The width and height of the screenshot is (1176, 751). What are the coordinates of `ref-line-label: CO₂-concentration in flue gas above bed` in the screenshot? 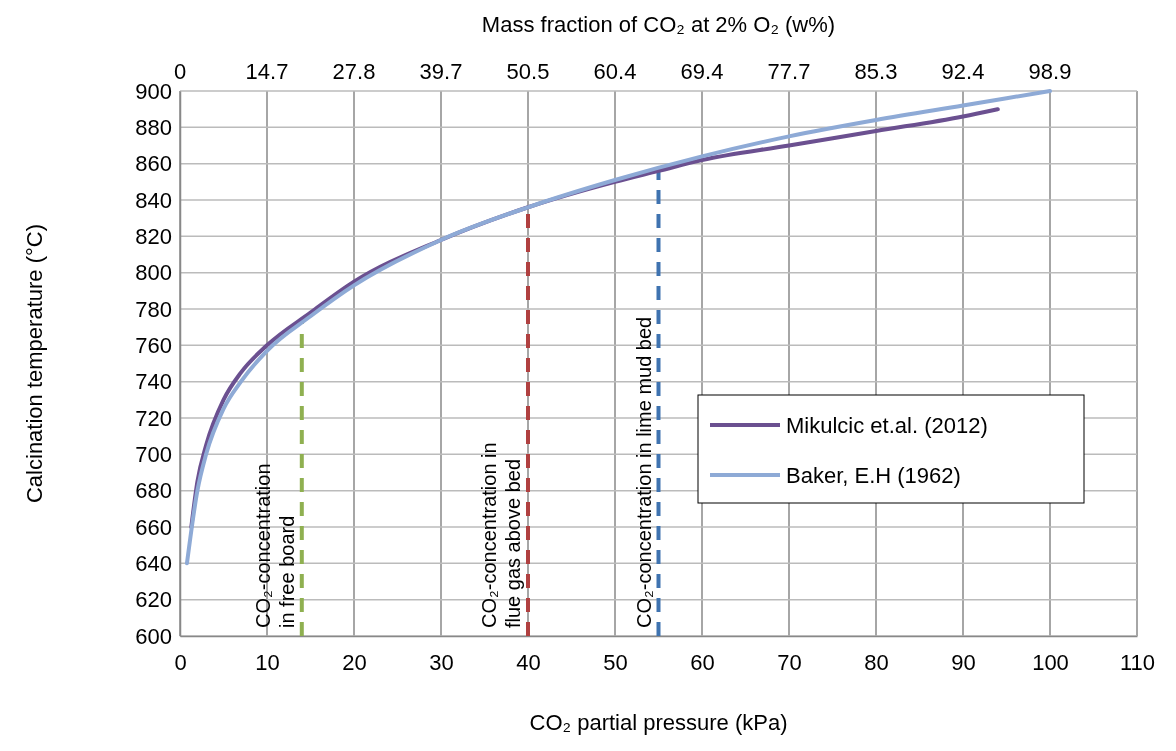 It's located at (501, 535).